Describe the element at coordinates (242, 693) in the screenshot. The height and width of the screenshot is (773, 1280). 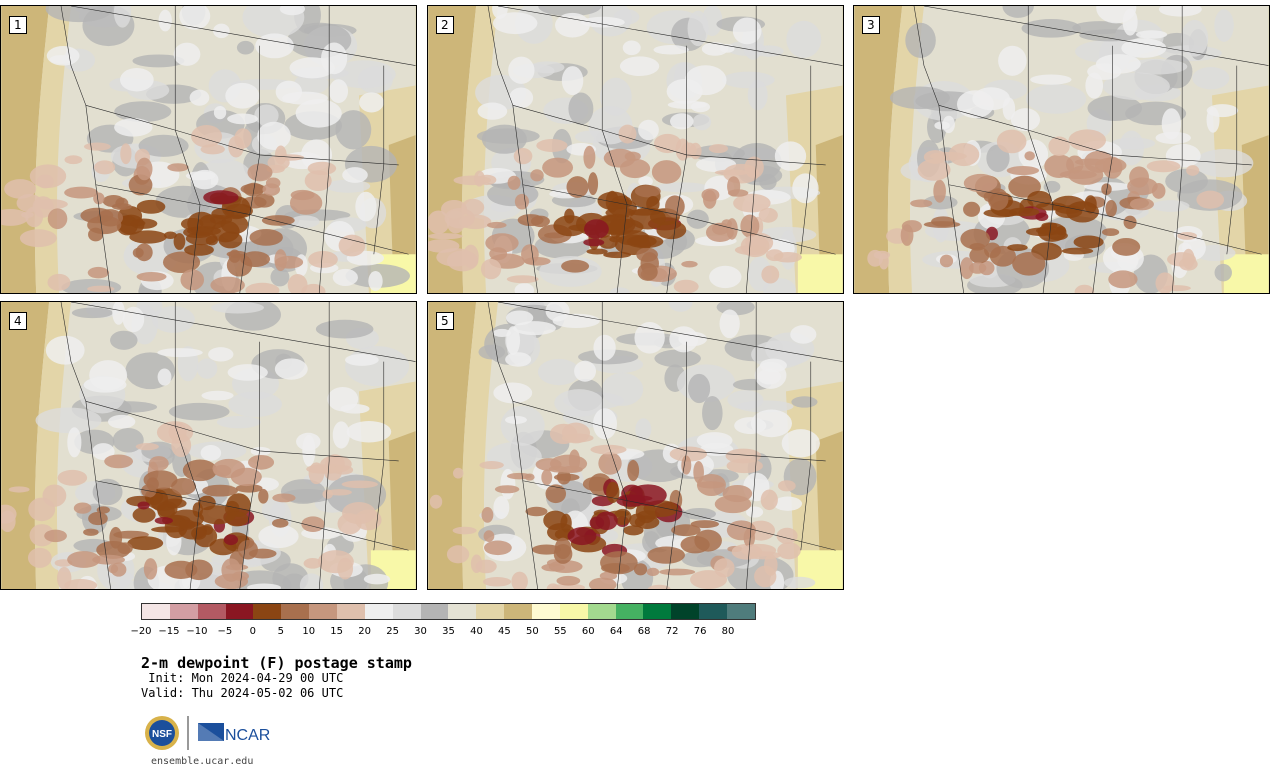
I see `valid-time: Valid: Thu 2024-05-02 06 UTC` at that location.